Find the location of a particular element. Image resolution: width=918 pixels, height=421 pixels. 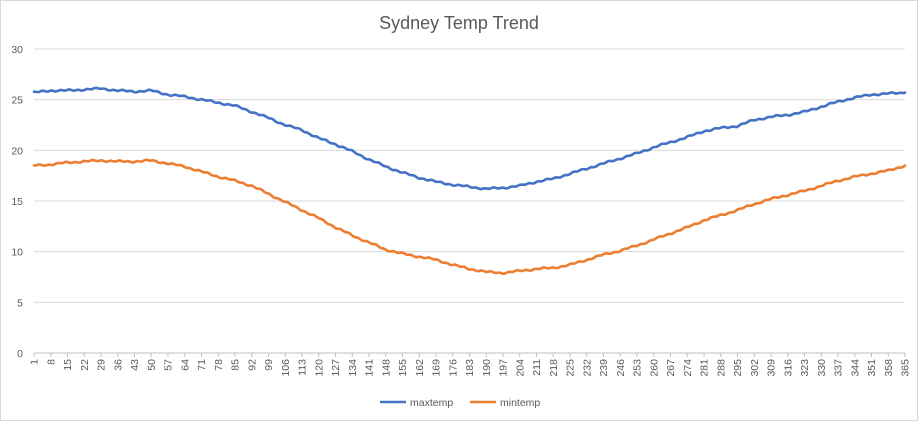

y-tick-label: 5 is located at coordinates (20, 303).